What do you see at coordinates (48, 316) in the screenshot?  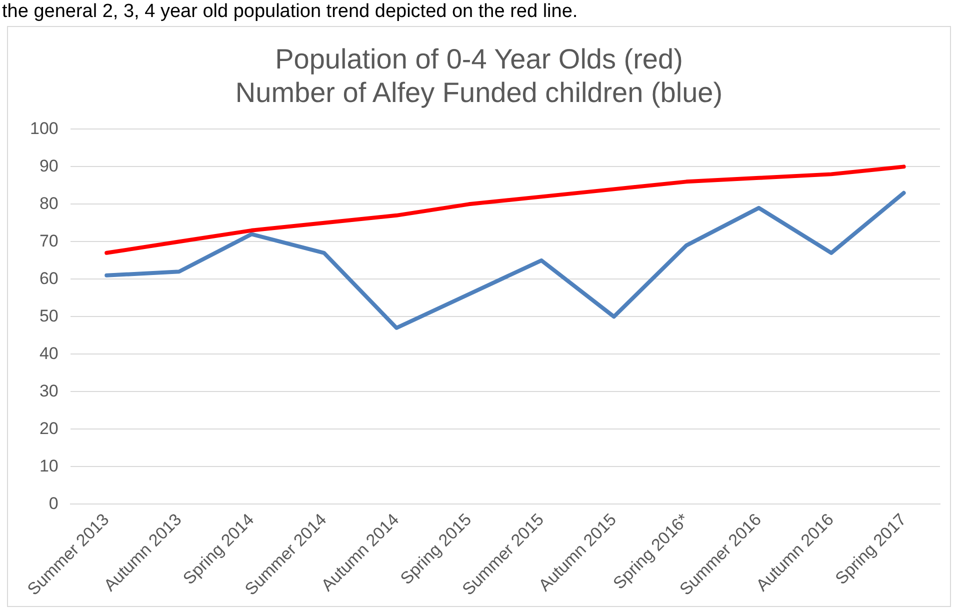 I see `y-tick-label: 50` at bounding box center [48, 316].